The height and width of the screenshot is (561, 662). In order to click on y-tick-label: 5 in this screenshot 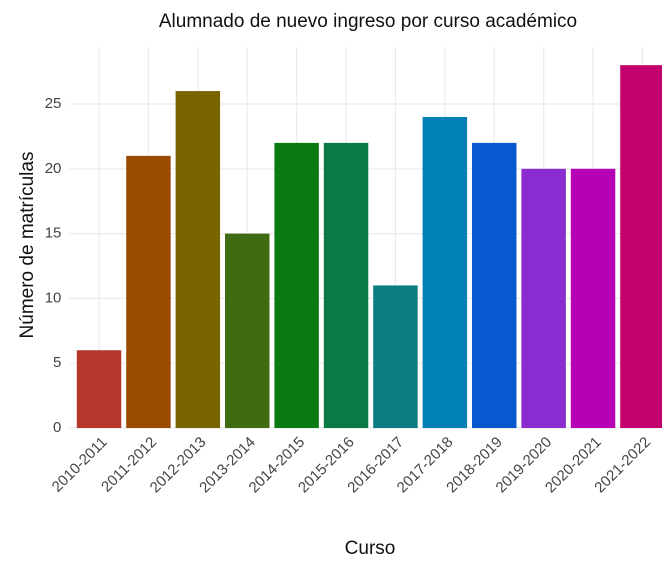, I will do `click(57, 362)`.